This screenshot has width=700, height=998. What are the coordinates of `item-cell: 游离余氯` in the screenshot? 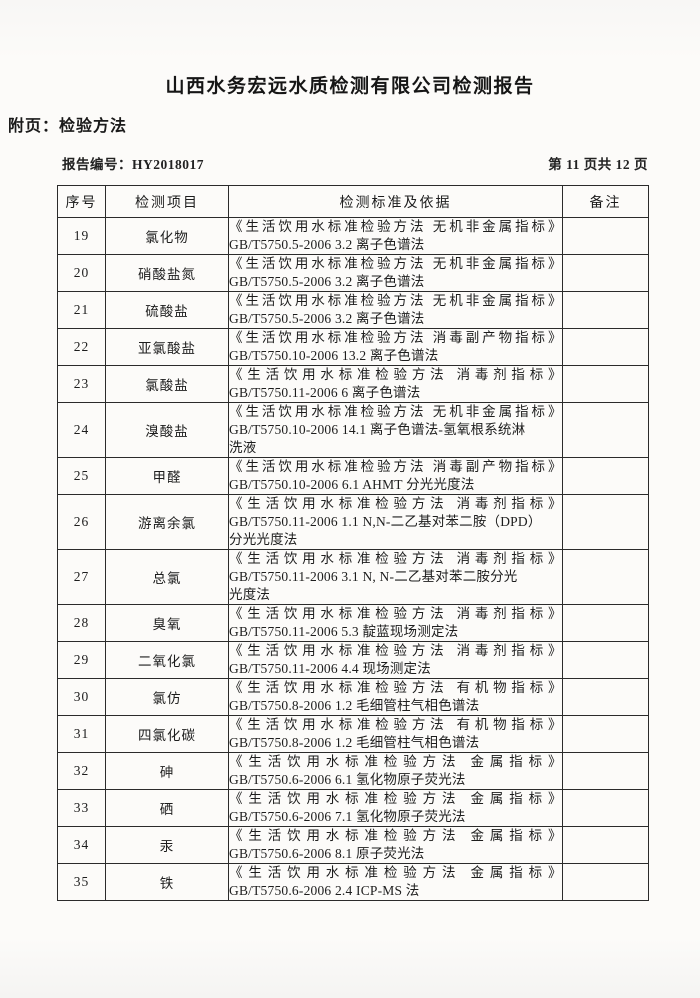 It's located at (167, 522).